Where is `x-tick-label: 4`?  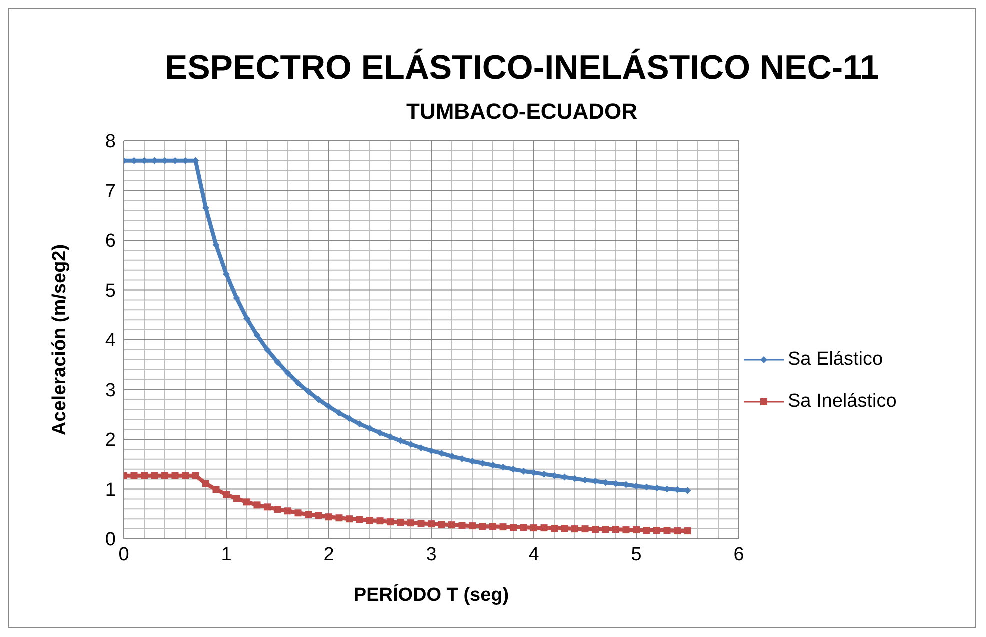
x-tick-label: 4 is located at coordinates (534, 555).